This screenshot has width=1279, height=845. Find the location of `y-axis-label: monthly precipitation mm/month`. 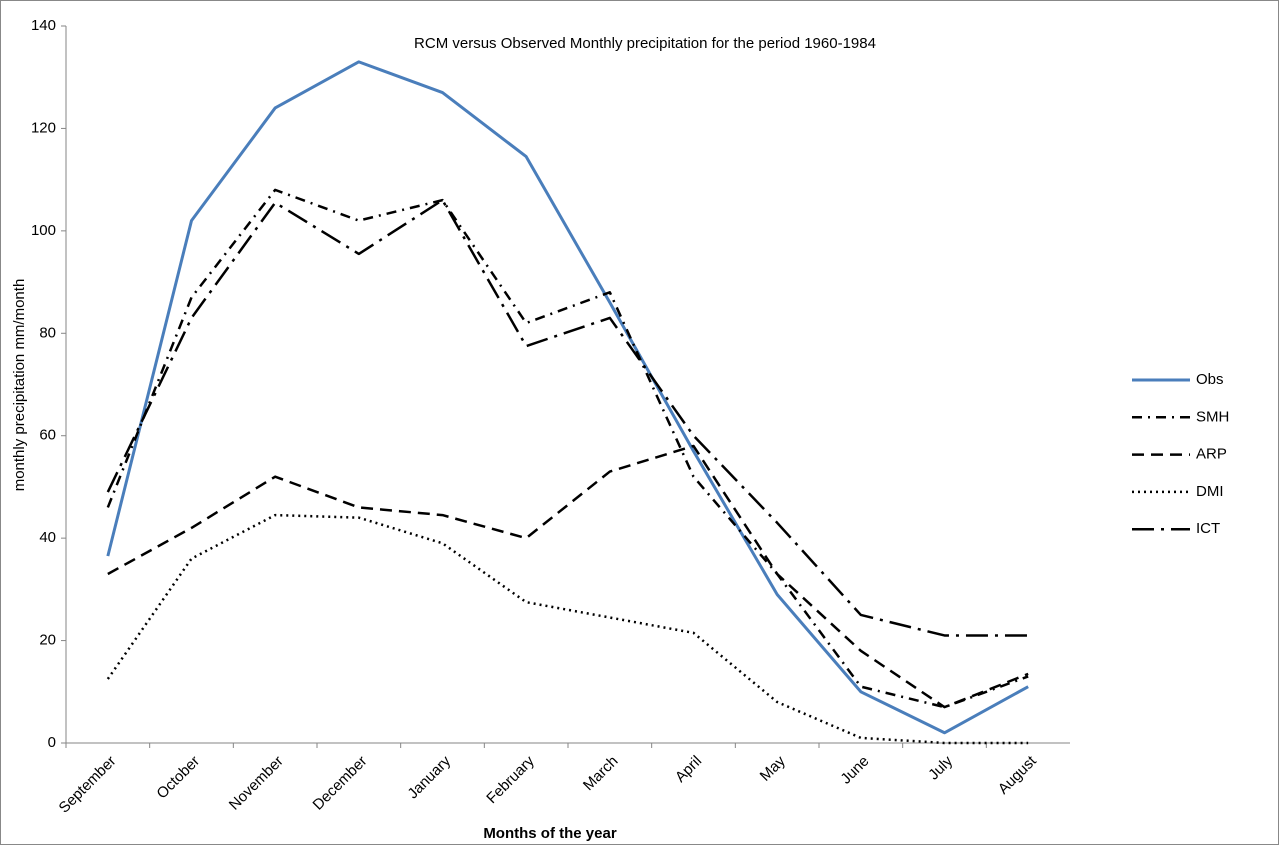

y-axis-label: monthly precipitation mm/month is located at coordinates (19, 385).